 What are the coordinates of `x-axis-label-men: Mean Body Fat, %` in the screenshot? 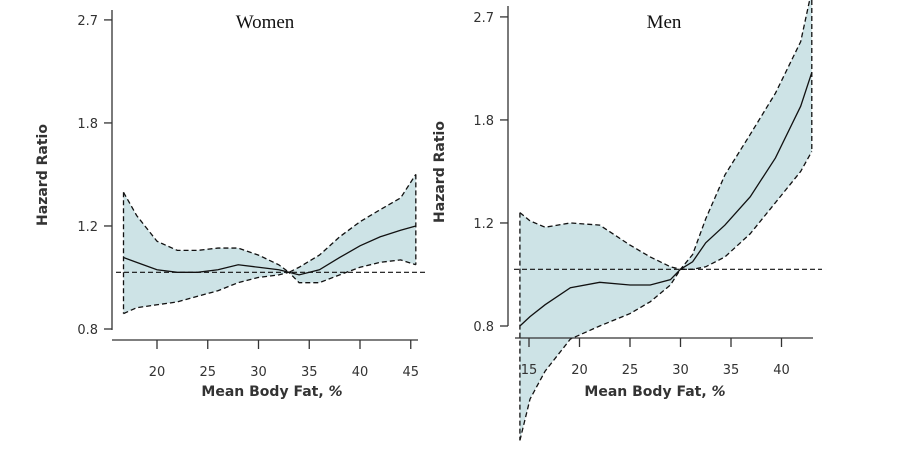 It's located at (654, 392).